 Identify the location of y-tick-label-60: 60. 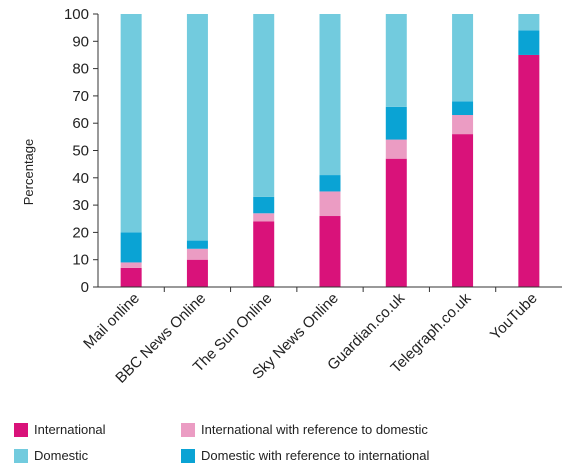
(80, 123).